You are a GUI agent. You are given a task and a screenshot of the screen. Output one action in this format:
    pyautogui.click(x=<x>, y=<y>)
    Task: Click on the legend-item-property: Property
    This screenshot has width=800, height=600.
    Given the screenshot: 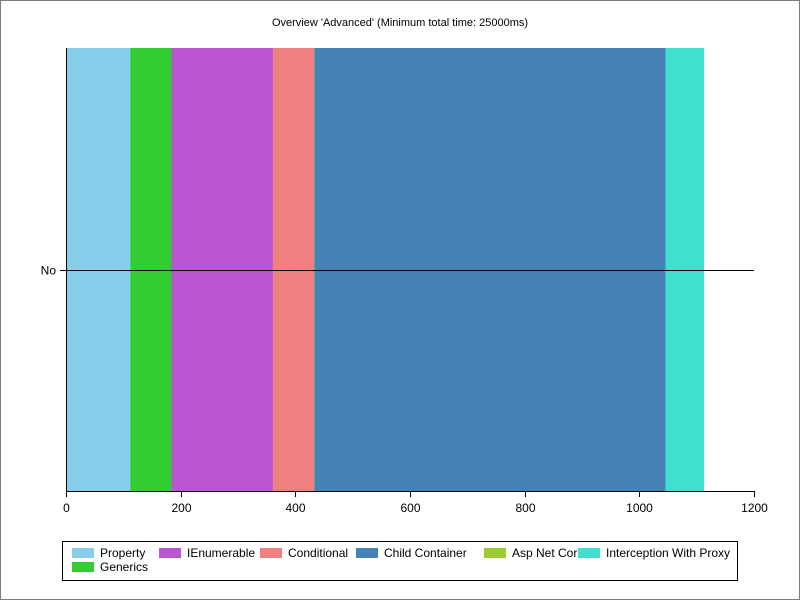 What is the action you would take?
    pyautogui.click(x=108, y=553)
    